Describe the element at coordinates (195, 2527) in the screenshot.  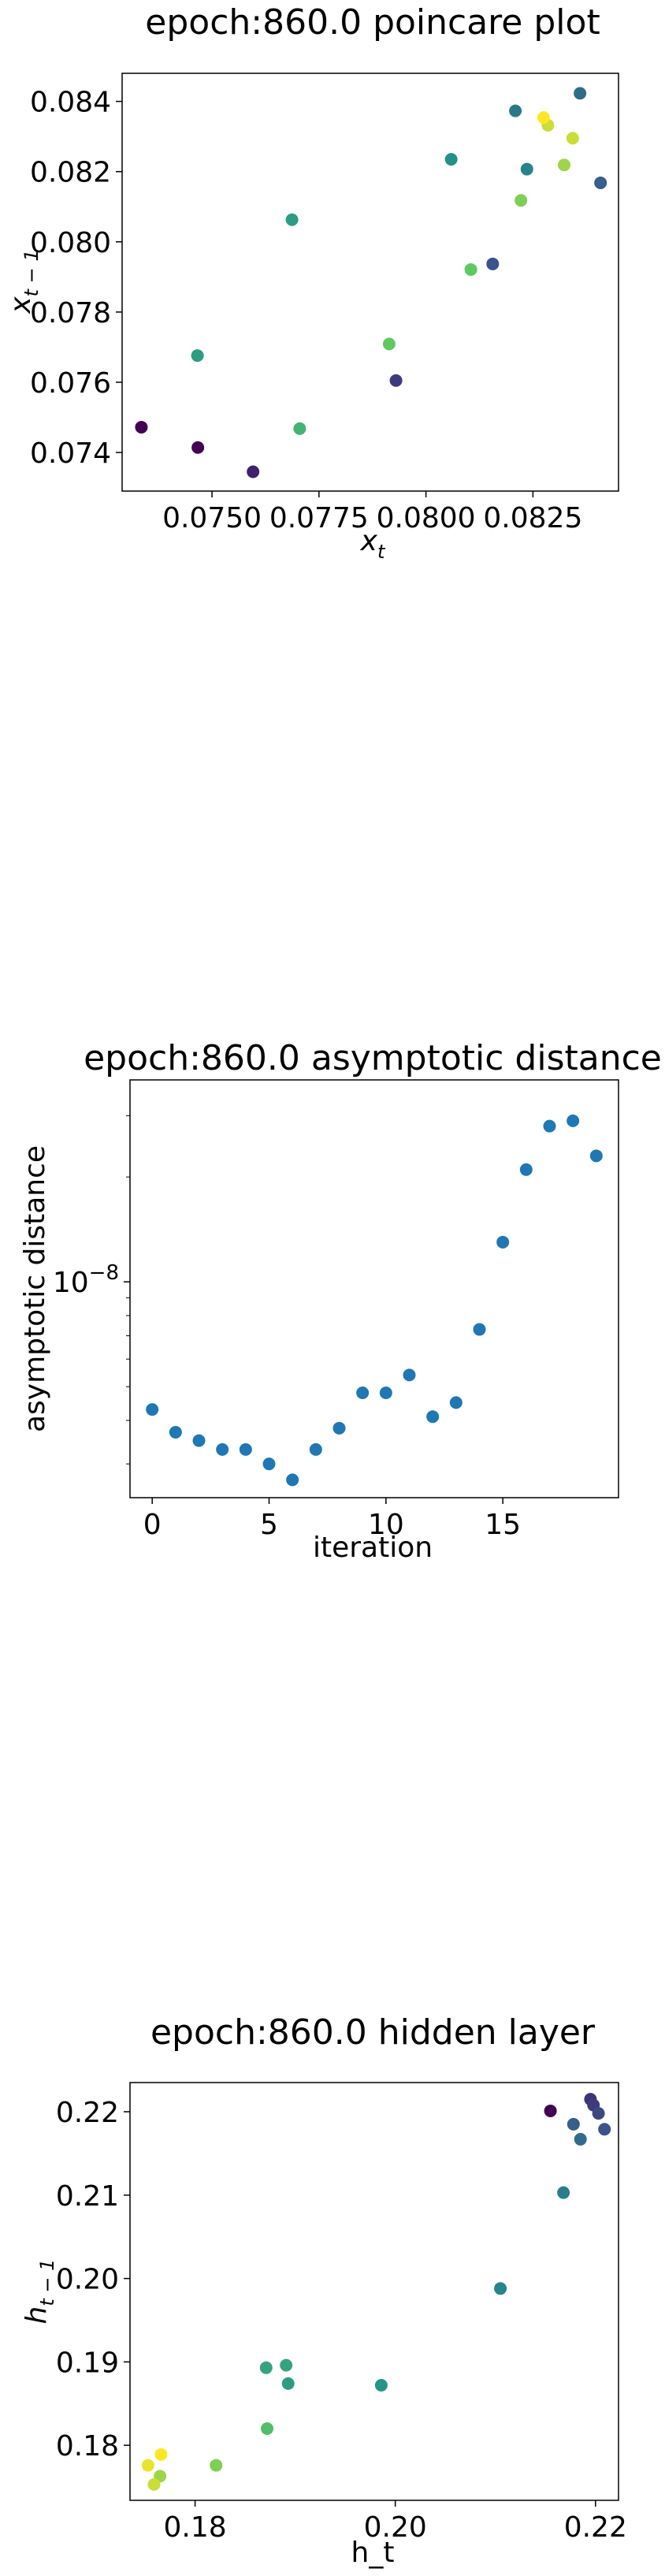
I see `x-tick-label: 0.18` at that location.